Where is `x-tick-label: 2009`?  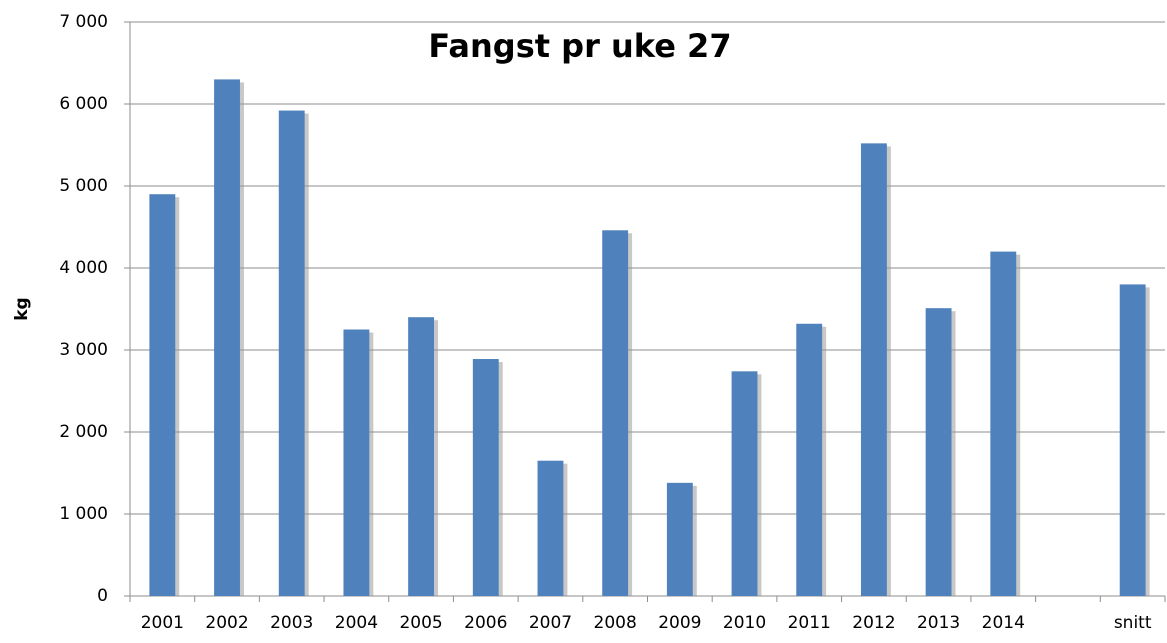 x-tick-label: 2009 is located at coordinates (679, 623).